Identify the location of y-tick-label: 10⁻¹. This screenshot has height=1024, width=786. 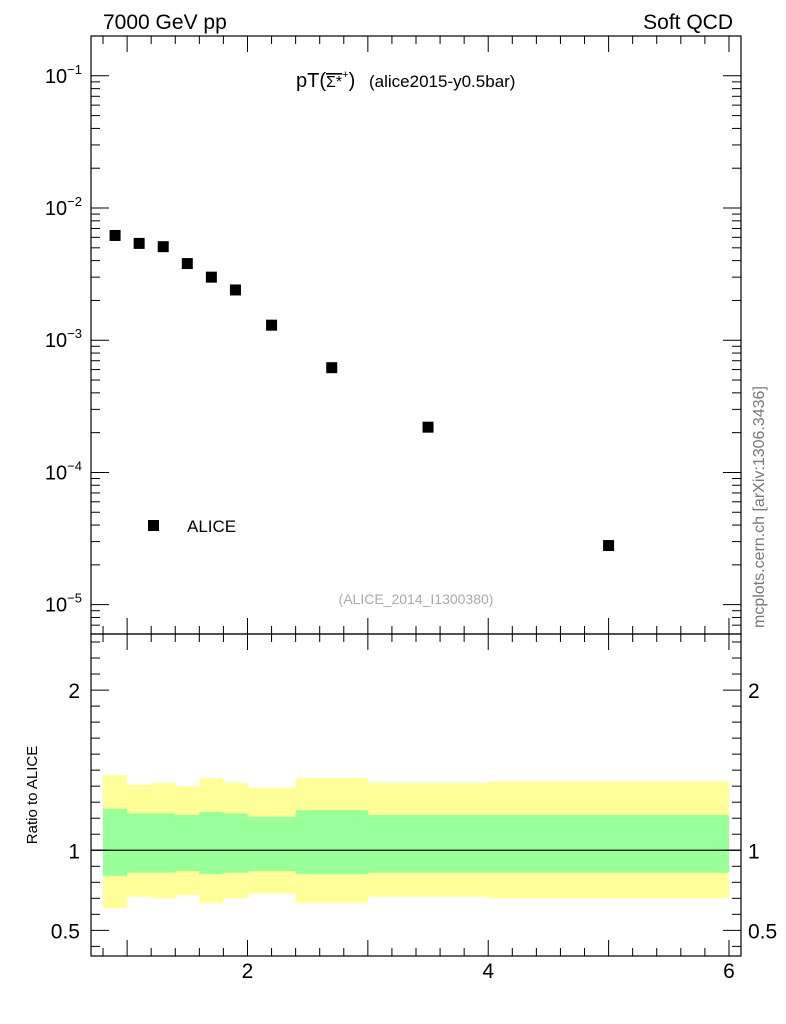
(63, 75).